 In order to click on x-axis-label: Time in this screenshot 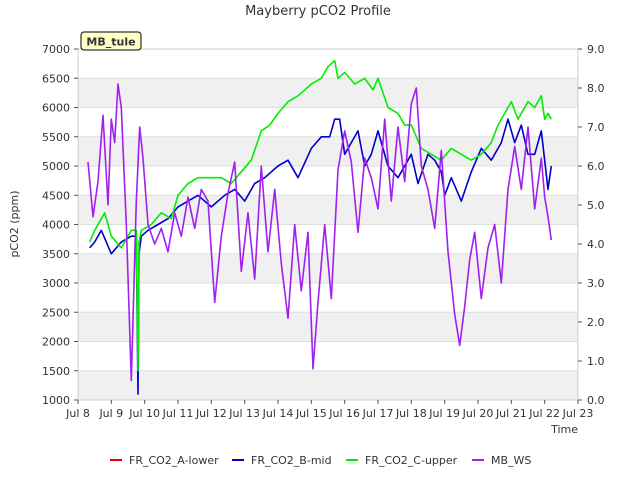, I will do `click(564, 429)`.